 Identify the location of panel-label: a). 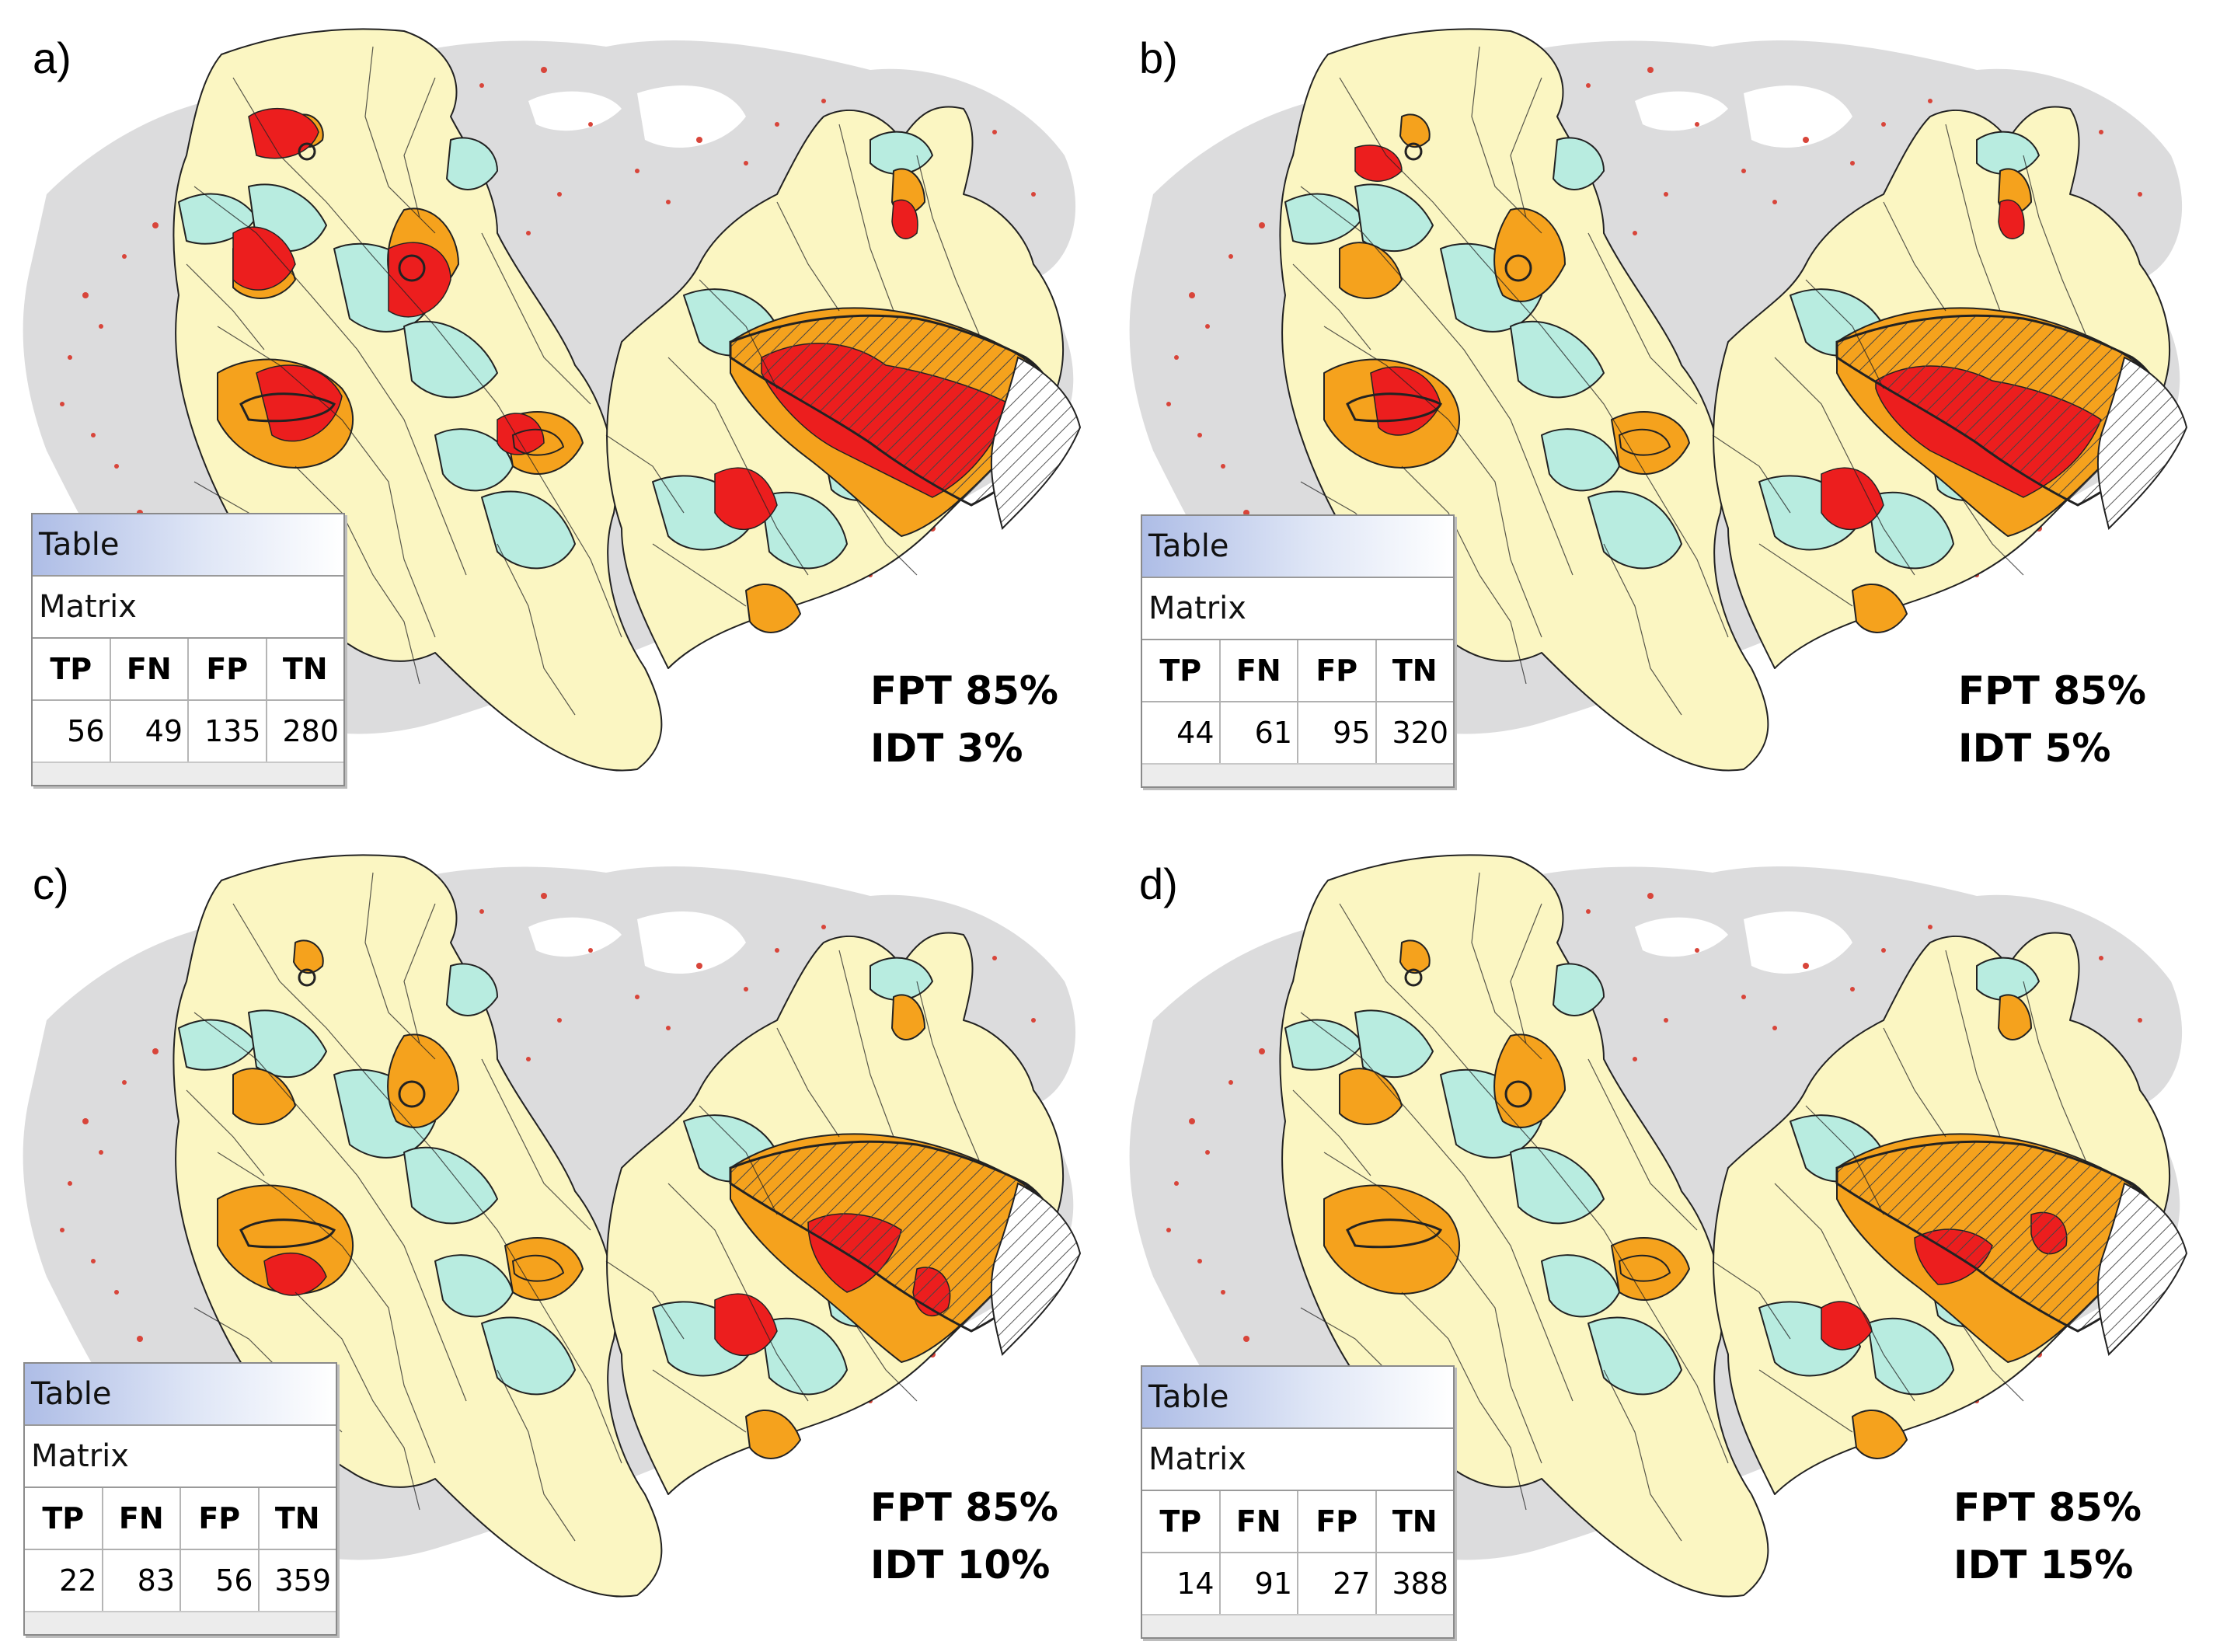
(52, 57).